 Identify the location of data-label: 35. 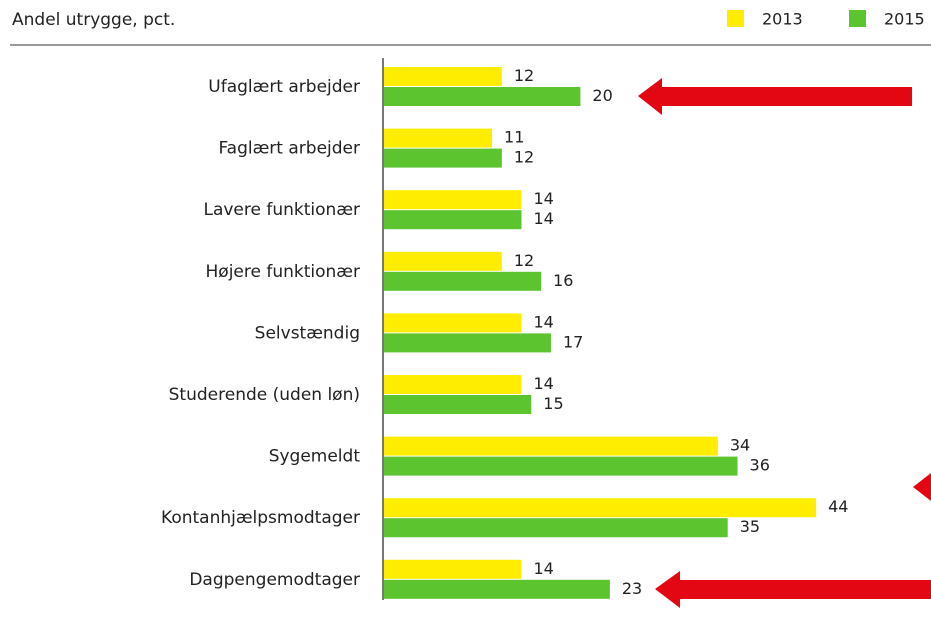
(750, 526).